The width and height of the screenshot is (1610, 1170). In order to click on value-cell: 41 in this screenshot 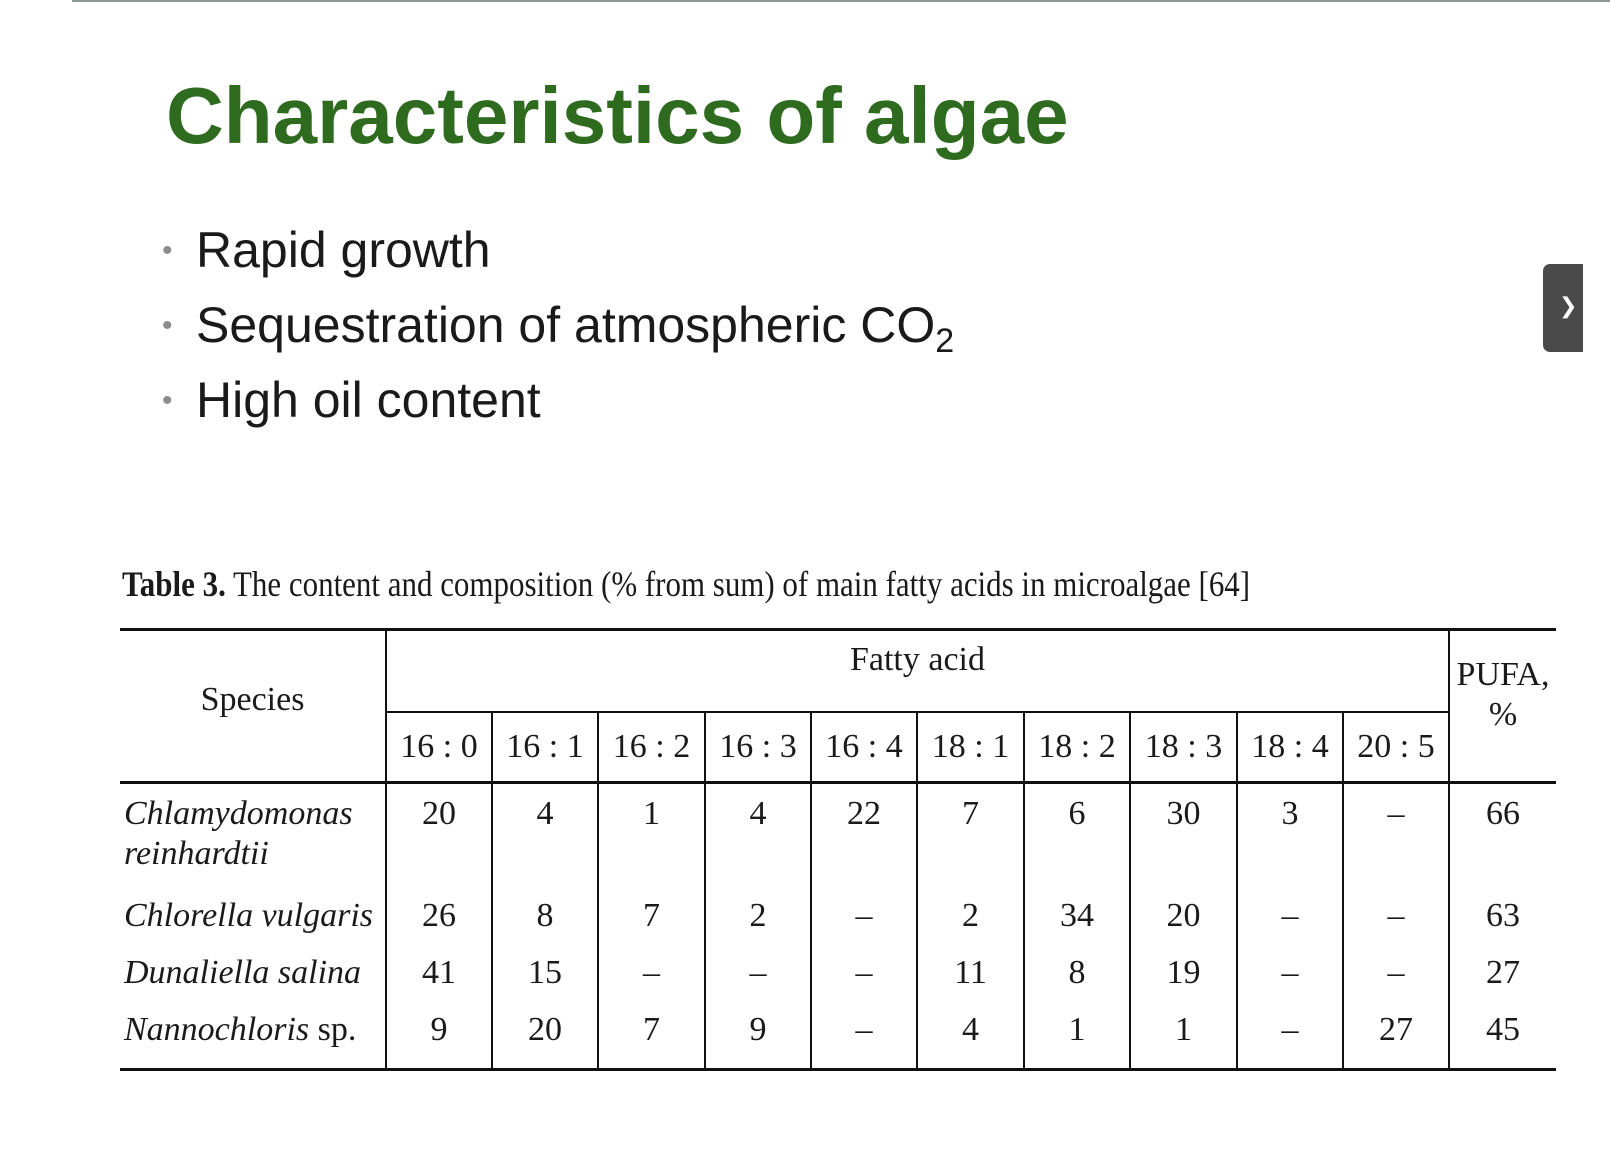, I will do `click(438, 979)`.